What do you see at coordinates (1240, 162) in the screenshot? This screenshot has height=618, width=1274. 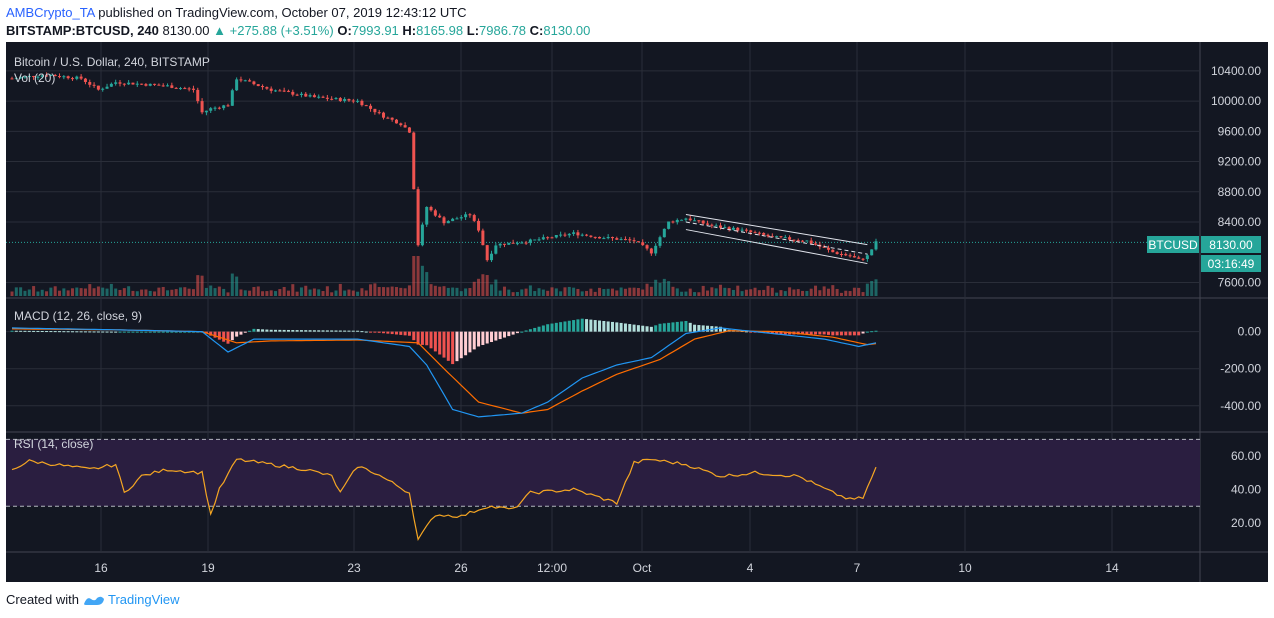 I see `price-tick-label: 9200.00` at bounding box center [1240, 162].